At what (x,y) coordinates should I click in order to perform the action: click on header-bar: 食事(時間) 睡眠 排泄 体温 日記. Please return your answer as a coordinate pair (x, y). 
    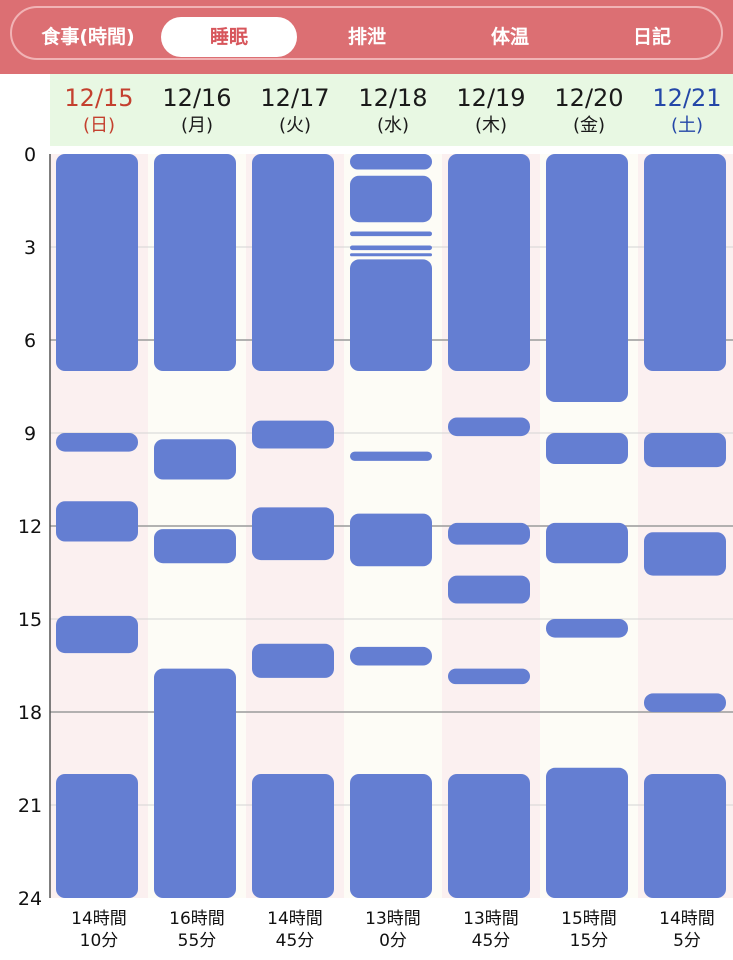
    Looking at the image, I should click on (366, 37).